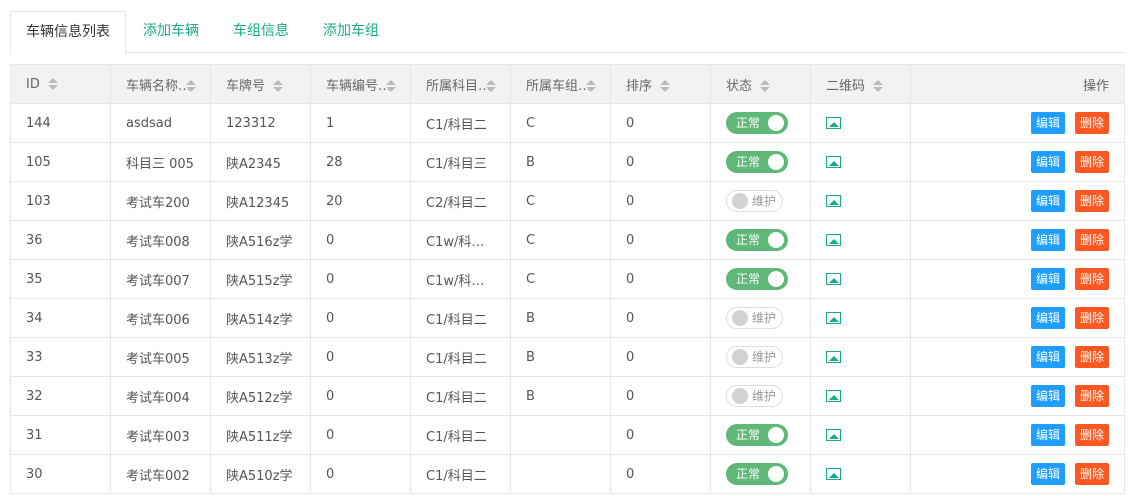 The image size is (1133, 496). What do you see at coordinates (460, 162) in the screenshot?
I see `cell: C1/科目三` at bounding box center [460, 162].